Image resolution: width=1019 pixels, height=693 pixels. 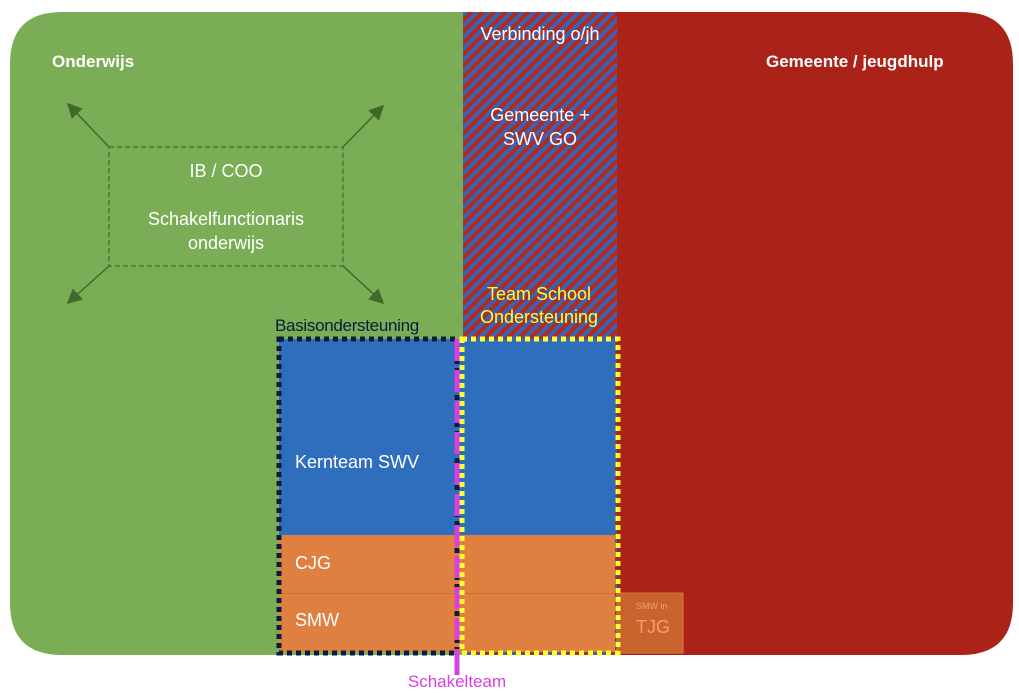 What do you see at coordinates (313, 563) in the screenshot?
I see `cjg-label: CJG` at bounding box center [313, 563].